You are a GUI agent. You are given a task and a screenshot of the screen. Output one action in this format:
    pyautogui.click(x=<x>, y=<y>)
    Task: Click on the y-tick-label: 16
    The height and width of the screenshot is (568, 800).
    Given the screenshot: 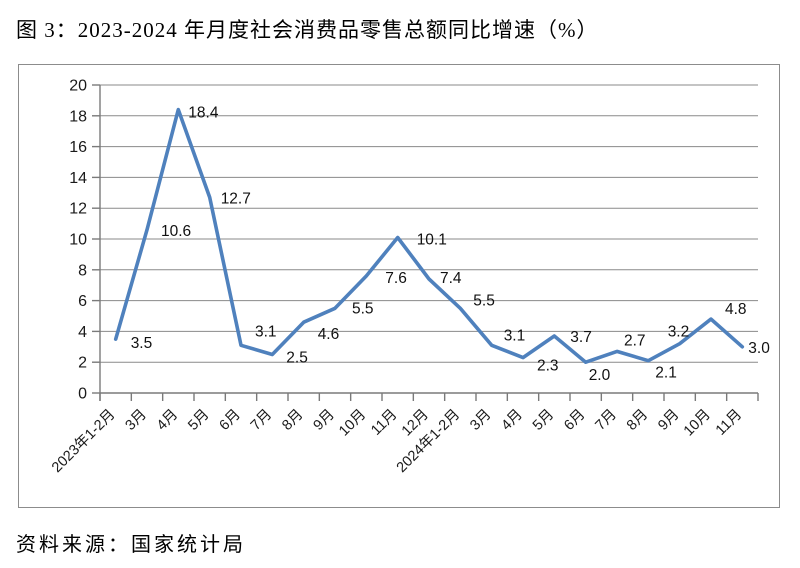 What is the action you would take?
    pyautogui.click(x=78, y=147)
    